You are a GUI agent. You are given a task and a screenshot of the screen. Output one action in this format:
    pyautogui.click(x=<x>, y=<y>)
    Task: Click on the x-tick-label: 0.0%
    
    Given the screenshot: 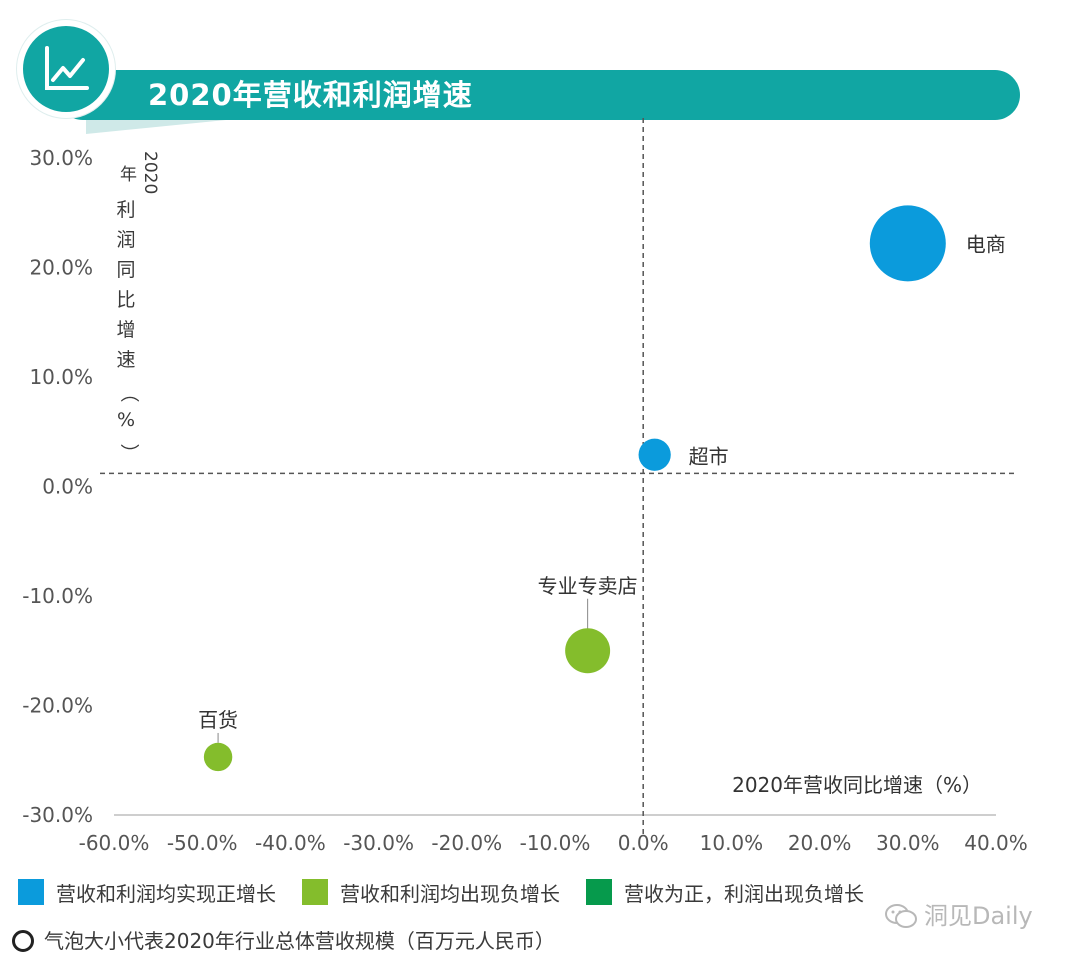 What is the action you would take?
    pyautogui.click(x=643, y=843)
    